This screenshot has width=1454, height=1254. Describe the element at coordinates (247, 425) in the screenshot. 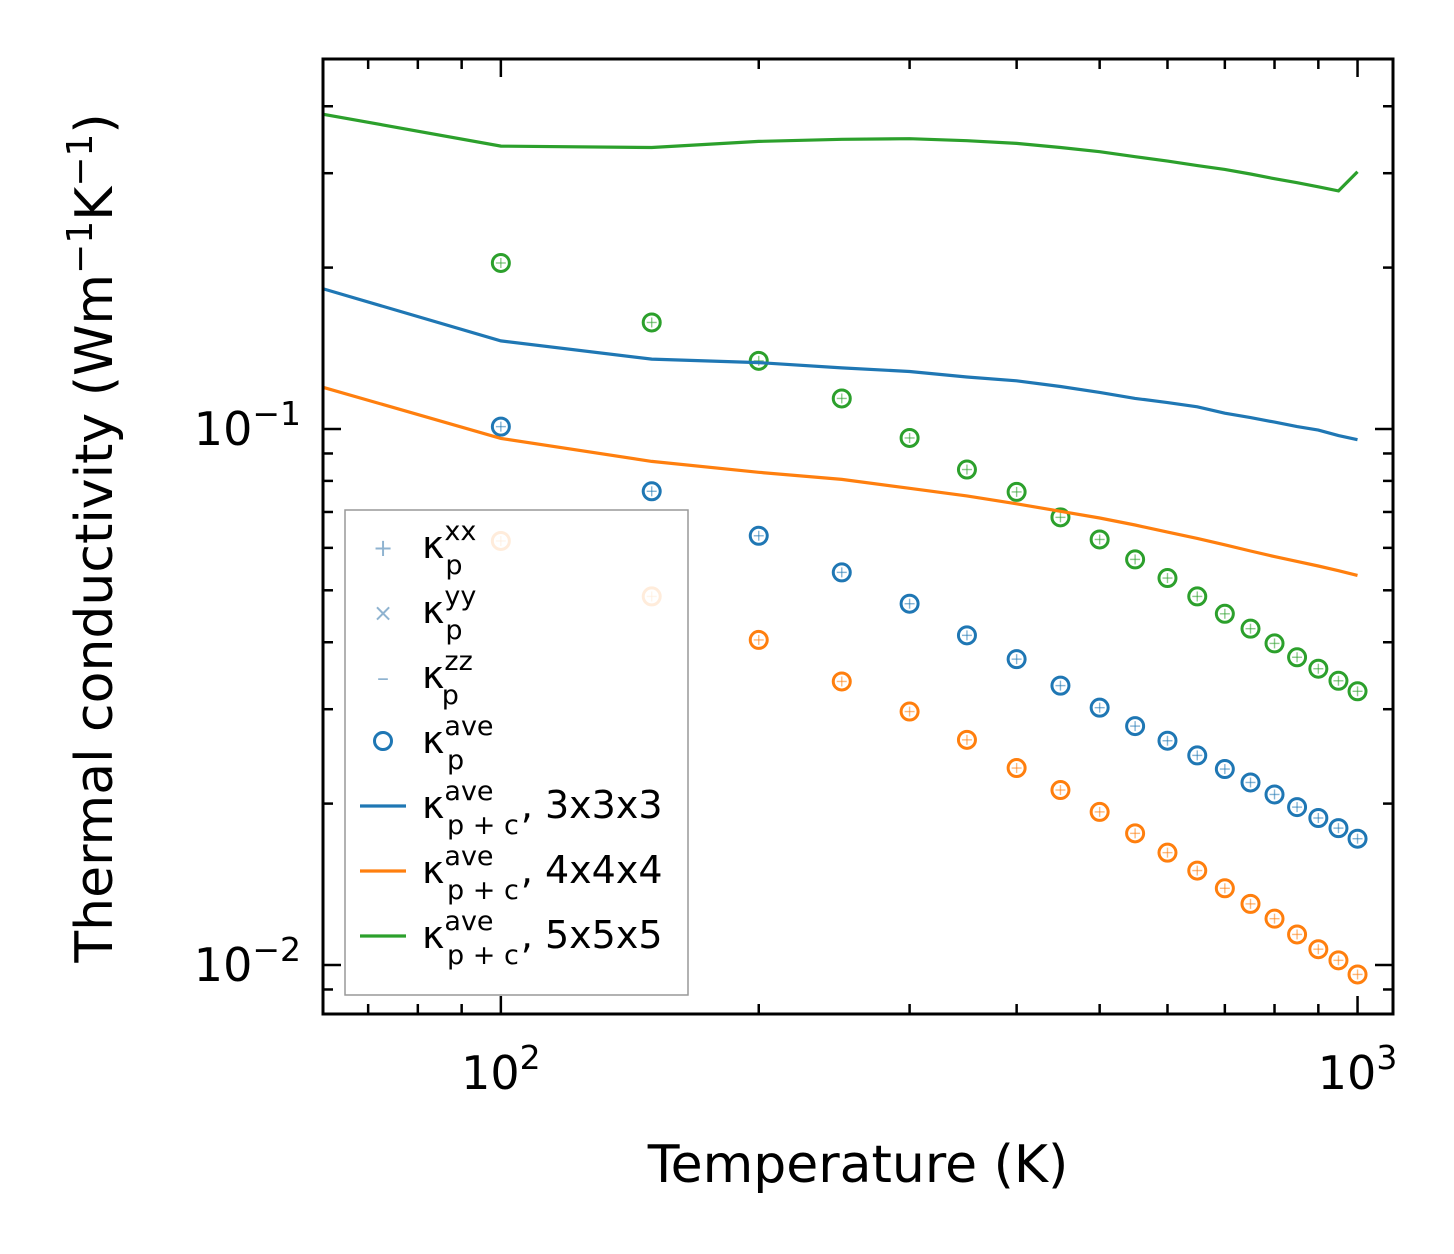

I see `y-tick-label: 10−1` at that location.